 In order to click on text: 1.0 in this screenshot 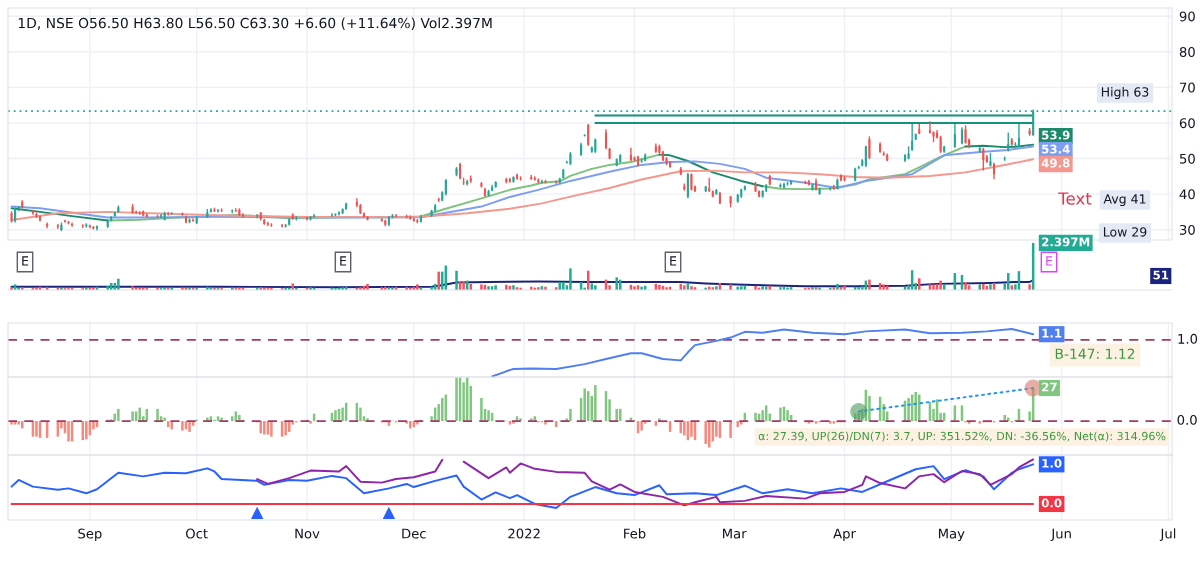, I will do `click(1188, 338)`.